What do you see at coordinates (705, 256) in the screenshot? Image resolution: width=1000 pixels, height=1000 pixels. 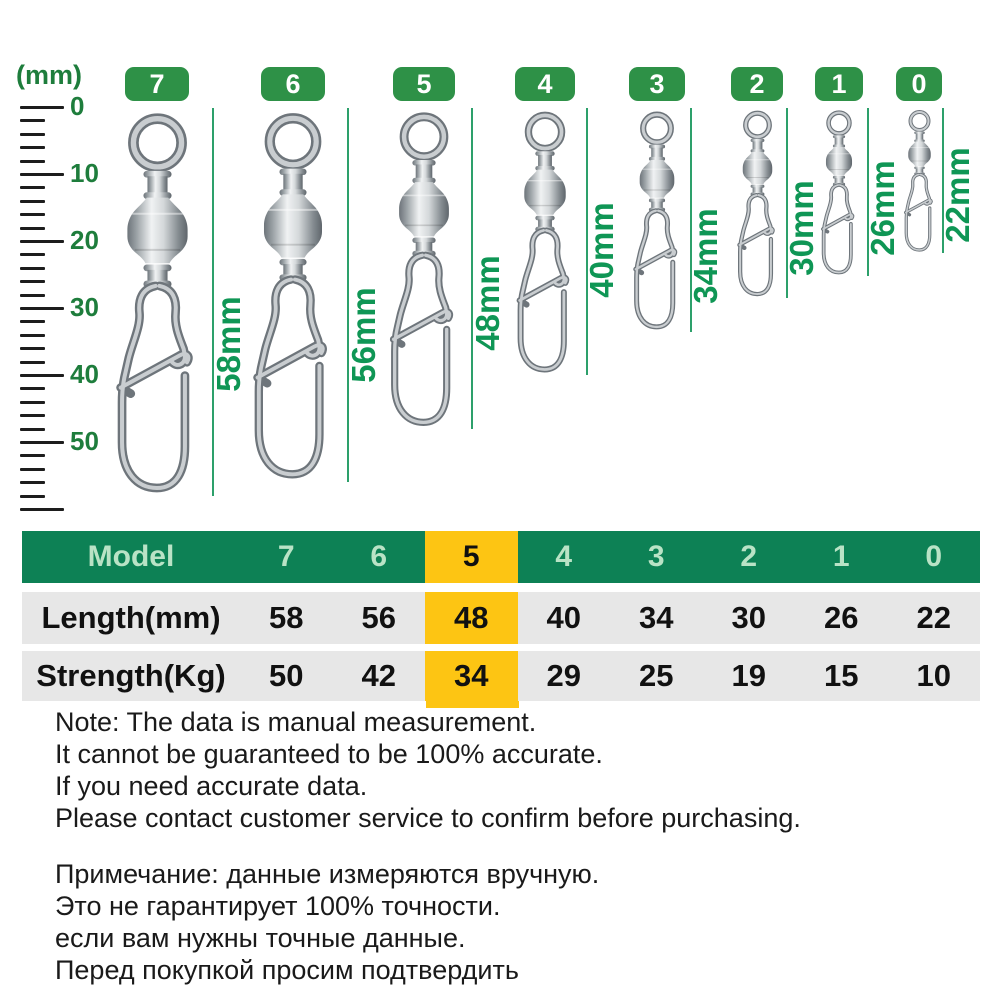 I see `measure-label-3: 34mm` at bounding box center [705, 256].